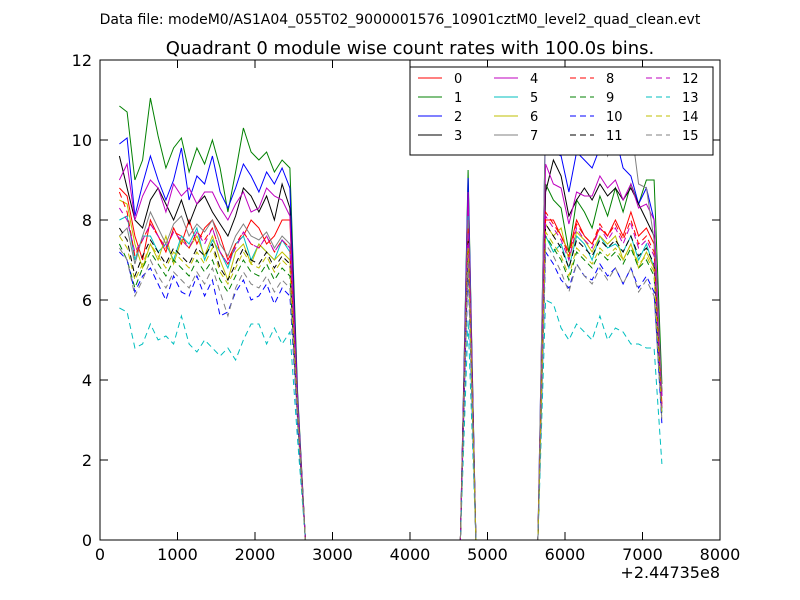  What do you see at coordinates (87, 220) in the screenshot?
I see `y-tick-label: 8` at bounding box center [87, 220].